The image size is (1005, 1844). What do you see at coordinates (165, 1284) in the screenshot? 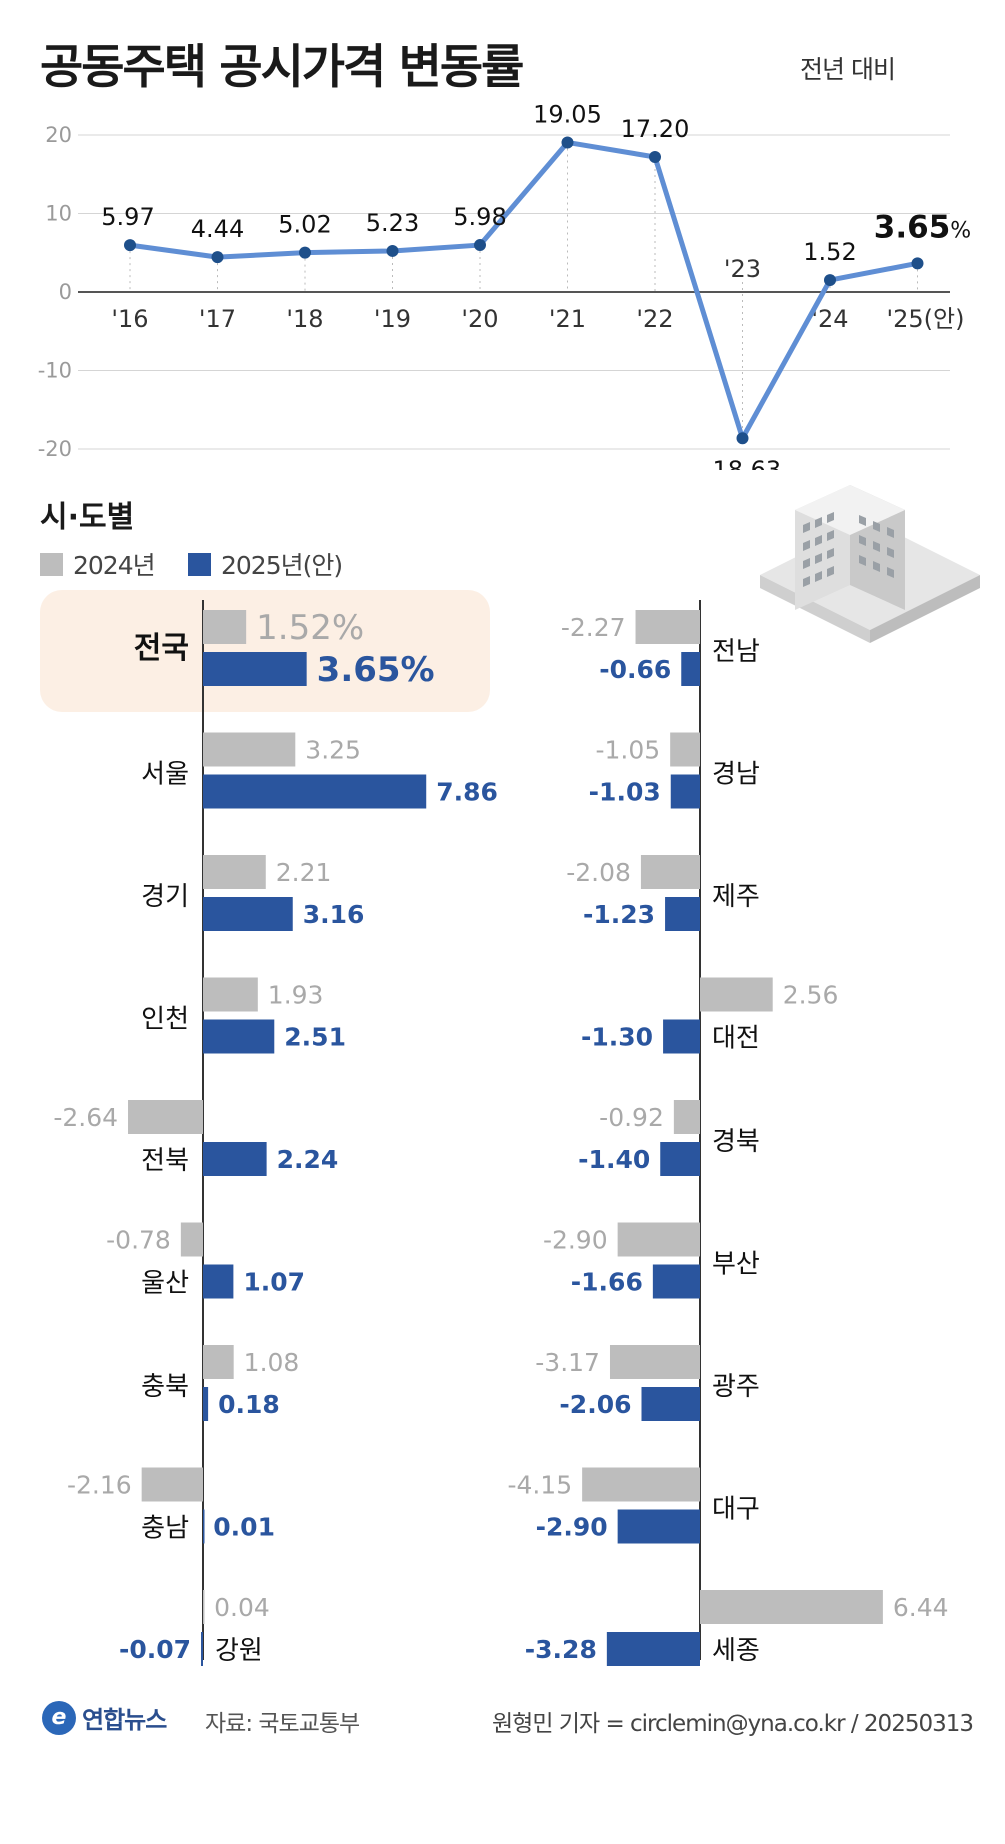
I see `region-name: 울산` at bounding box center [165, 1284].